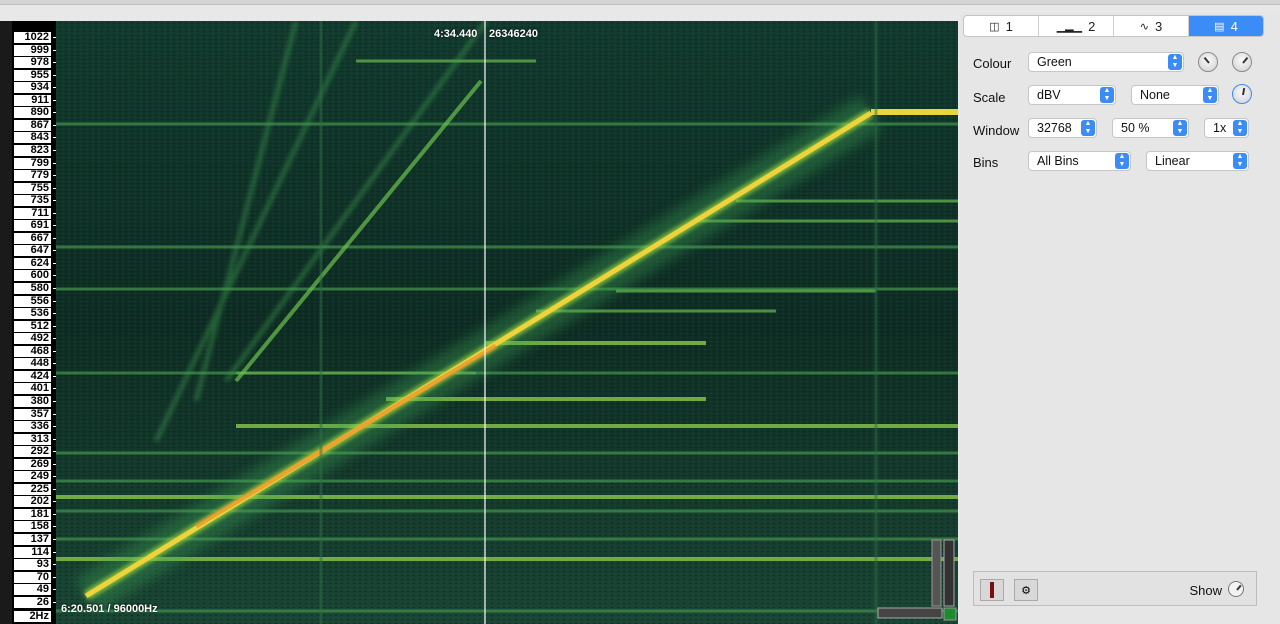  I want to click on layer-settings-button: ⚙, so click(1026, 590).